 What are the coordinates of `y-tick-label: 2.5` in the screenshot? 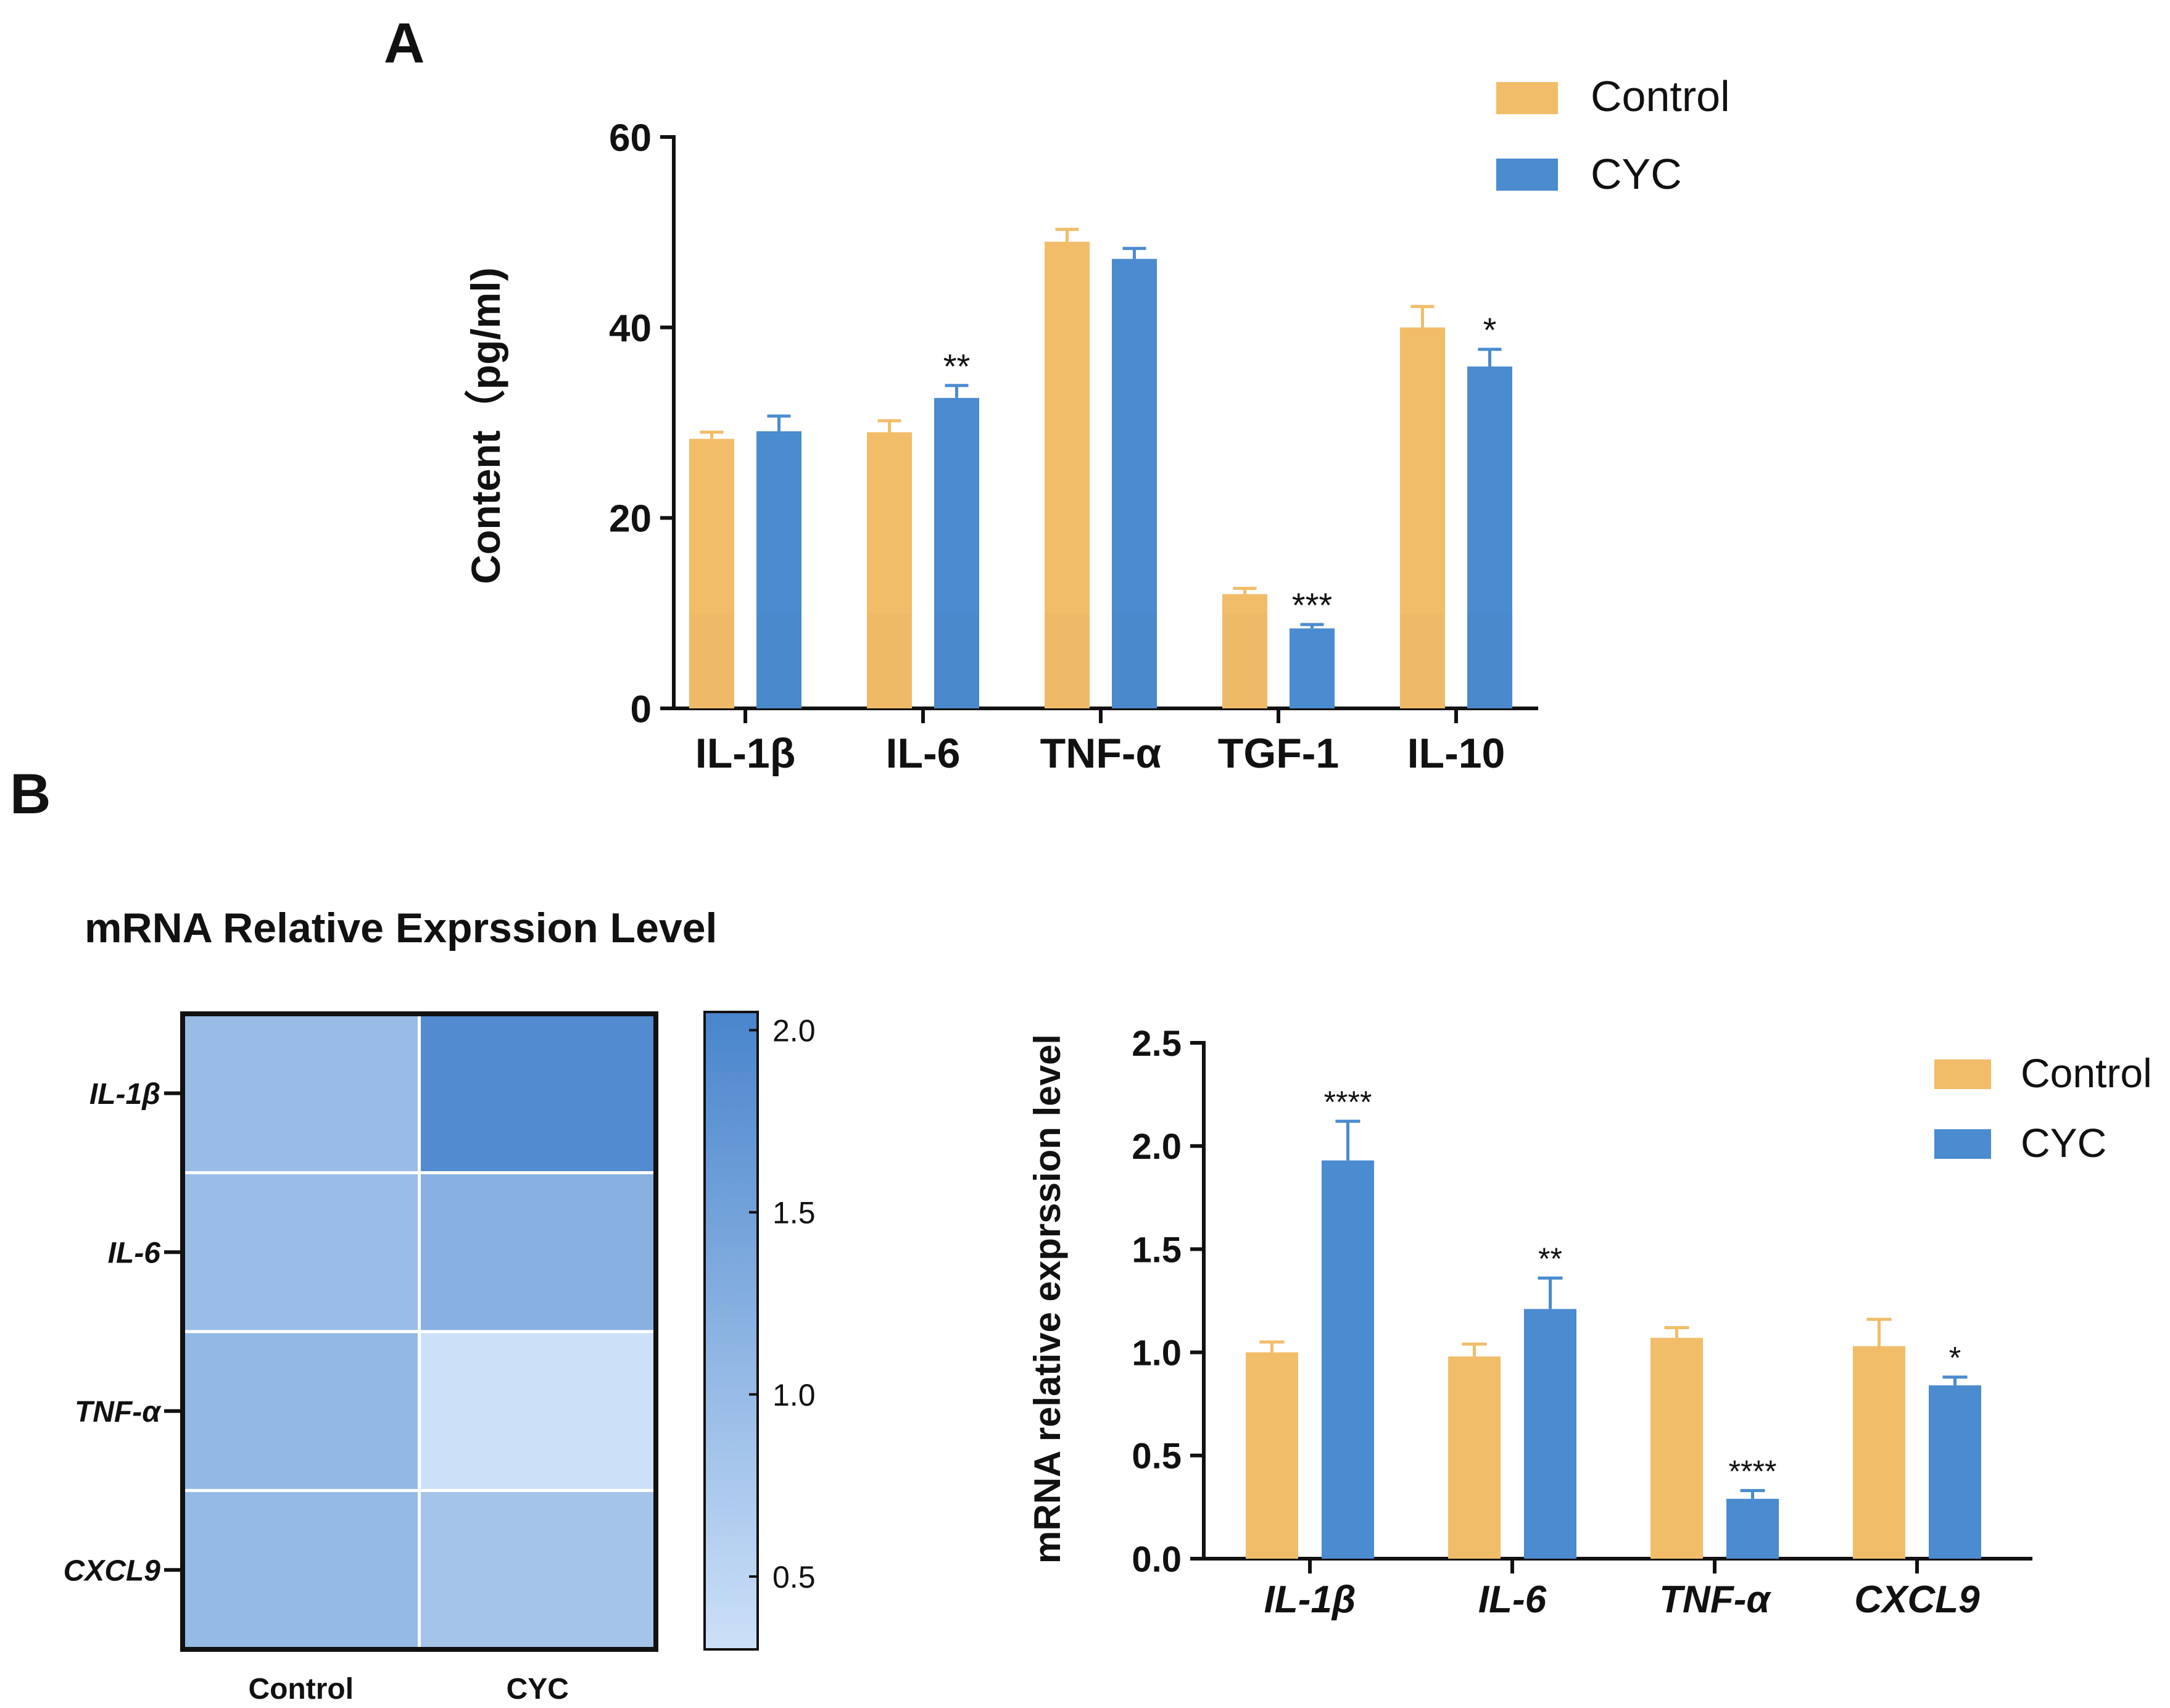 It's located at (1157, 1044).